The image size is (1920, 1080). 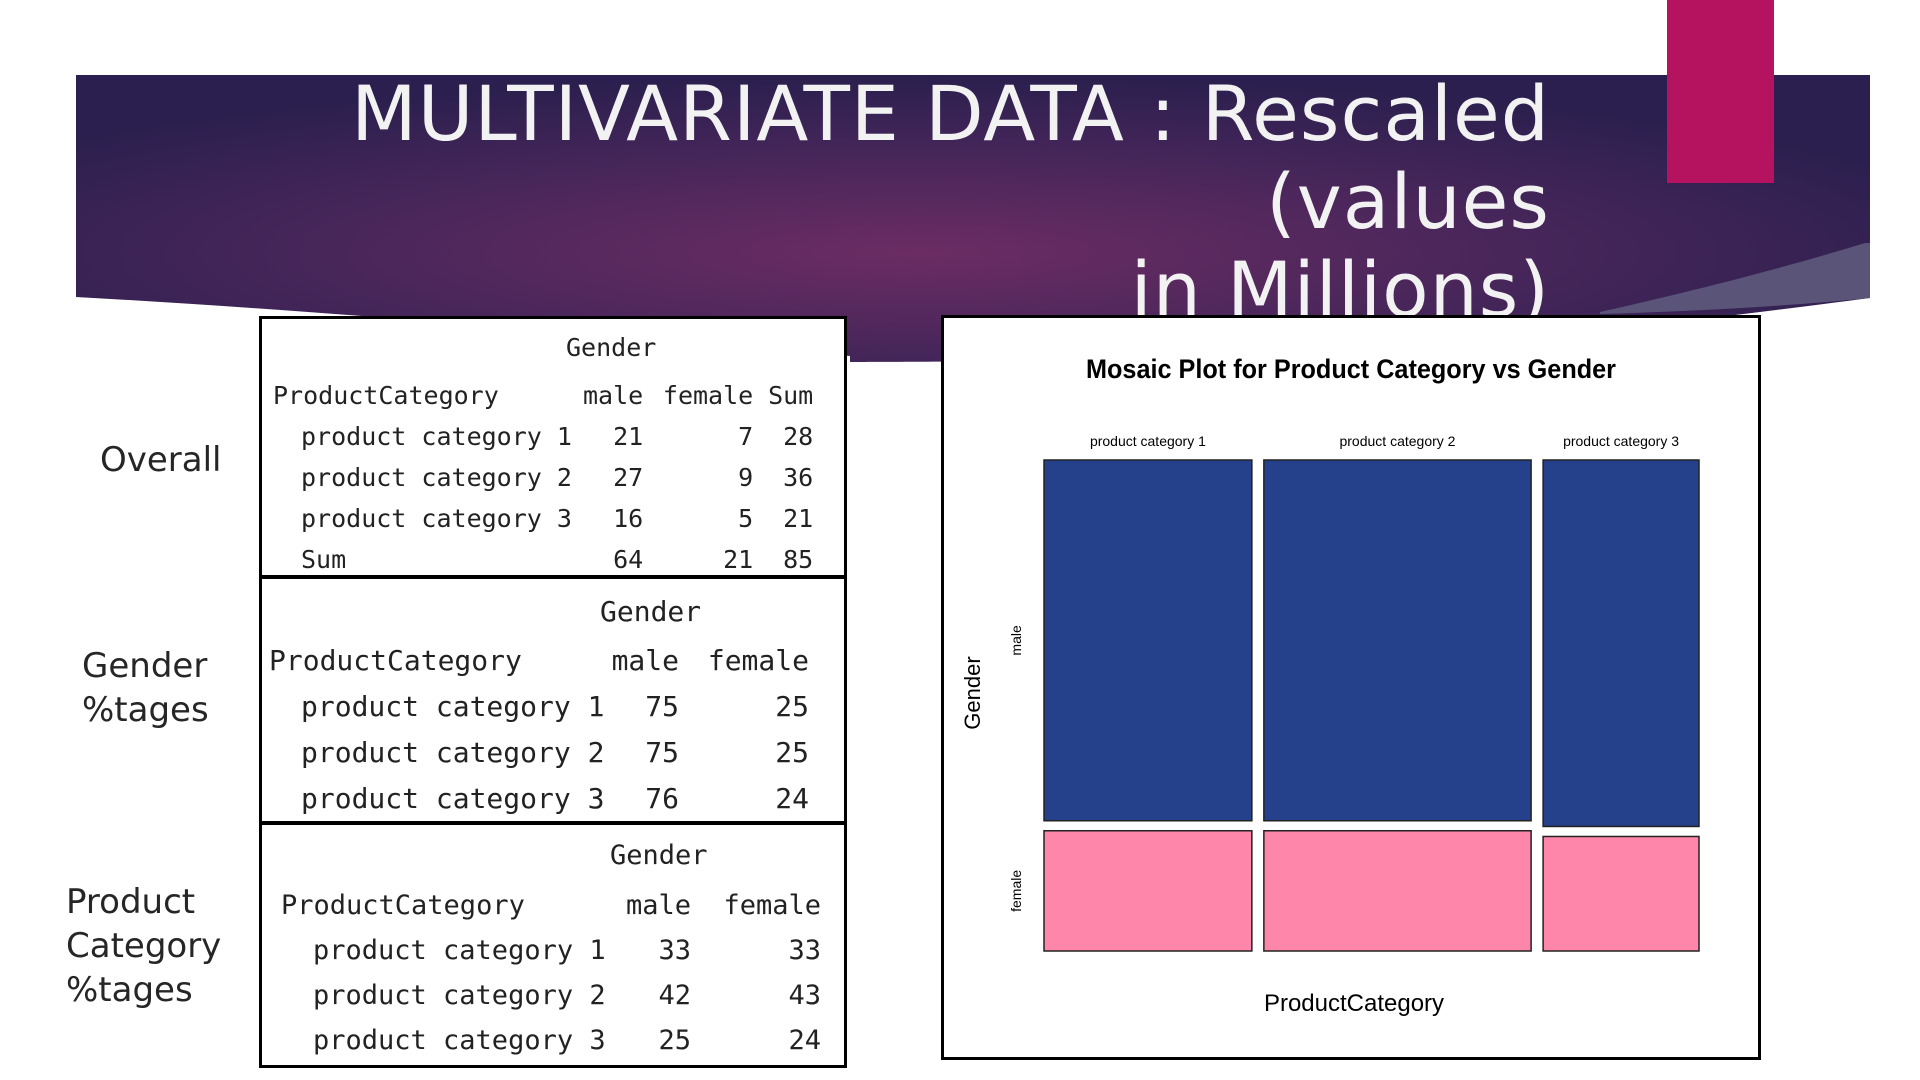 I want to click on table-row: product category 1 21 7 28, so click(x=543, y=436).